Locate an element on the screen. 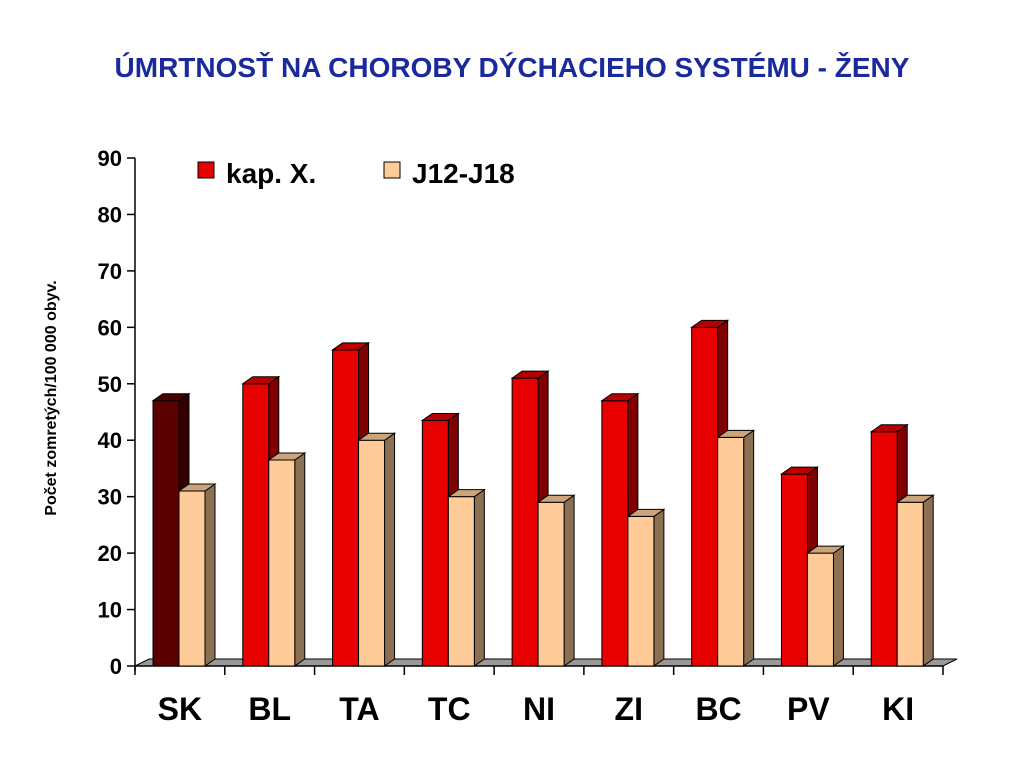 The width and height of the screenshot is (1024, 768). bar-j12-j18-ta-front is located at coordinates (372, 553).